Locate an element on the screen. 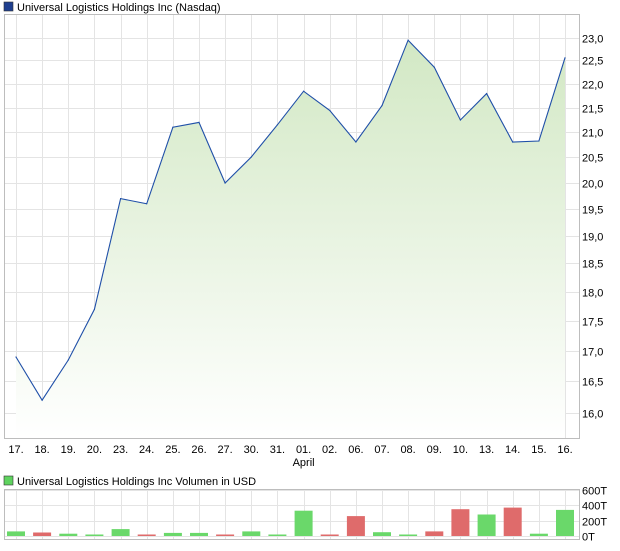 This screenshot has width=620, height=551. price-x-tick-label: 13. is located at coordinates (486, 450).